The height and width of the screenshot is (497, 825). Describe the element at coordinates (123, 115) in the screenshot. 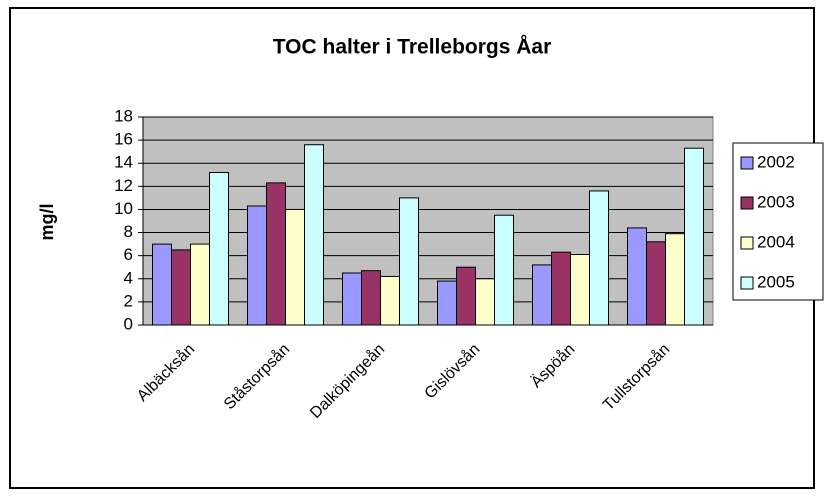

I see `y-tick-label: 18` at that location.